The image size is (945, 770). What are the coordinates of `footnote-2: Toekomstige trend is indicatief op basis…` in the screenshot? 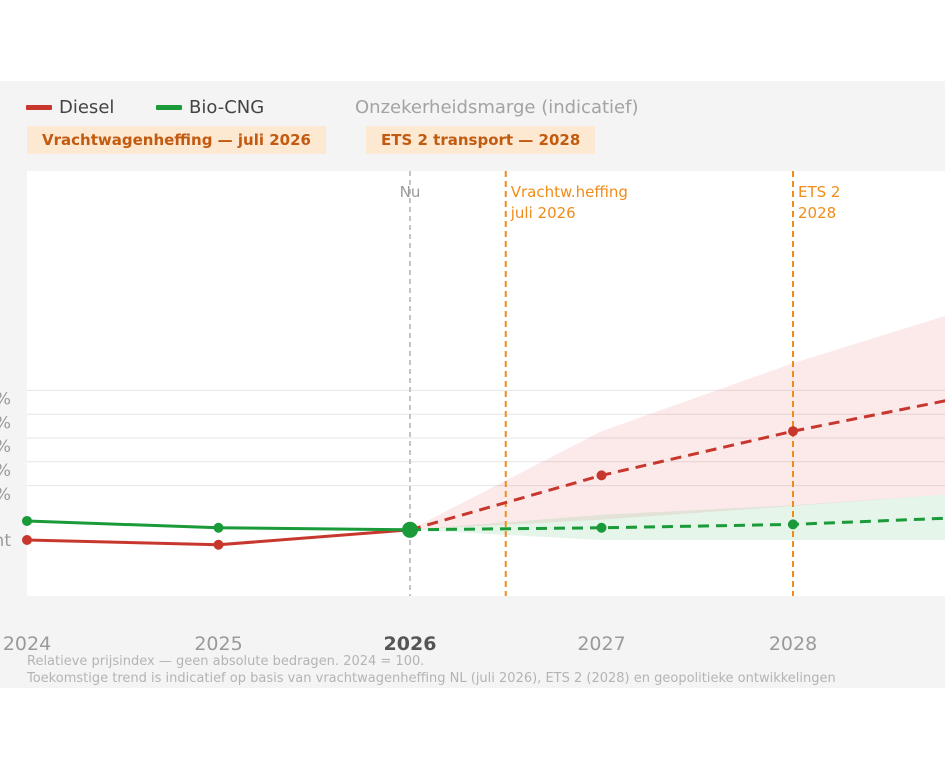 It's located at (431, 678).